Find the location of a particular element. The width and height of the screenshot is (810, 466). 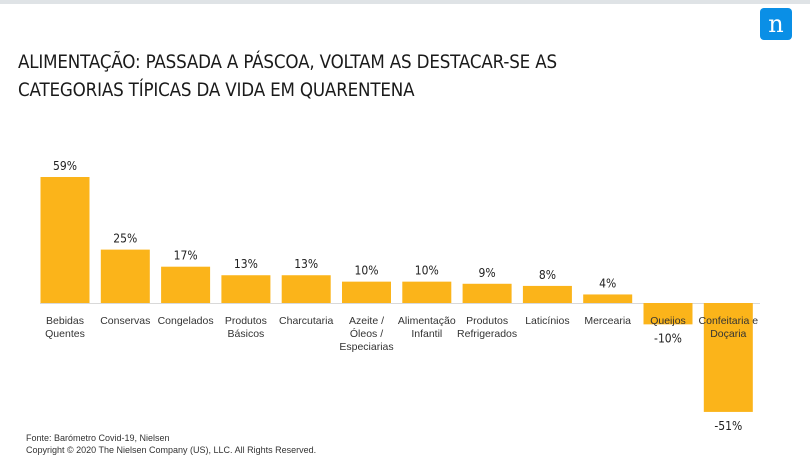

data-label: -10% is located at coordinates (668, 338).